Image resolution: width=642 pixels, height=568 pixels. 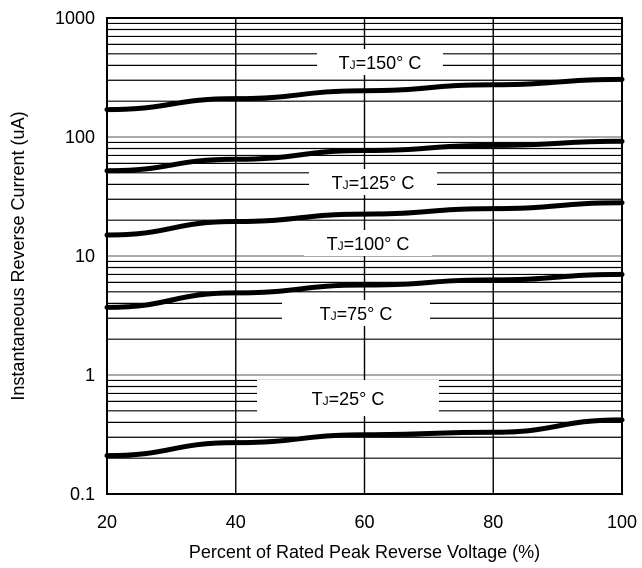 I want to click on y-tick-label: 10, so click(x=85, y=256).